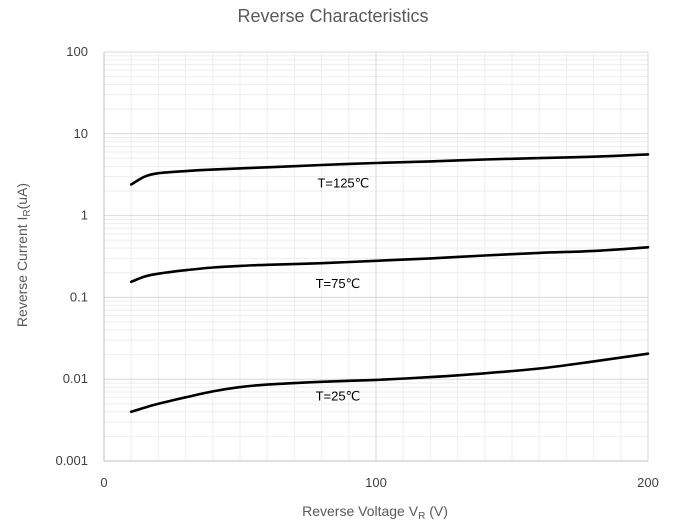 The width and height of the screenshot is (675, 526). Describe the element at coordinates (103, 482) in the screenshot. I see `x-tick-label: 0` at that location.